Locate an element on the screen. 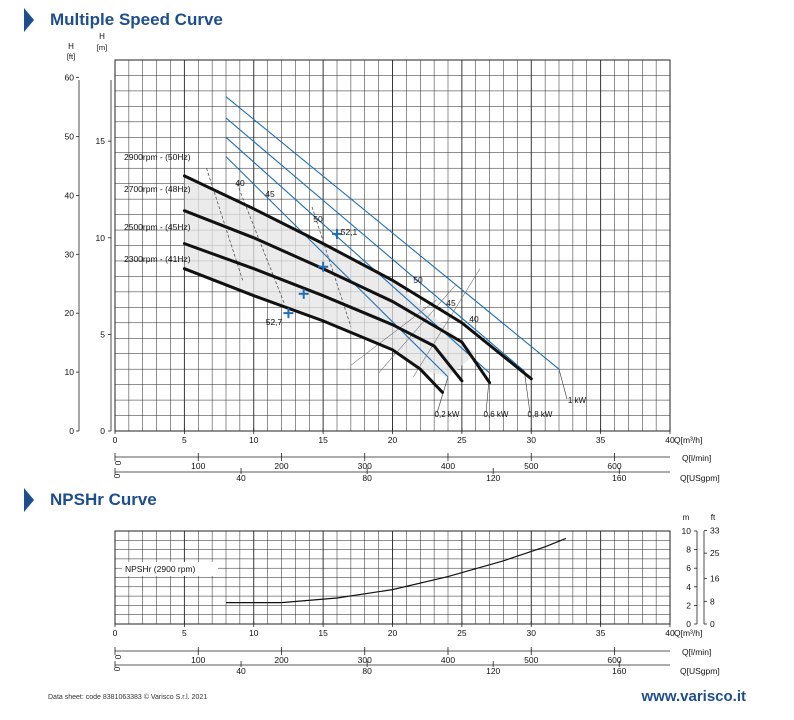 The width and height of the screenshot is (794, 720). operating-region is located at coordinates (330, 276).